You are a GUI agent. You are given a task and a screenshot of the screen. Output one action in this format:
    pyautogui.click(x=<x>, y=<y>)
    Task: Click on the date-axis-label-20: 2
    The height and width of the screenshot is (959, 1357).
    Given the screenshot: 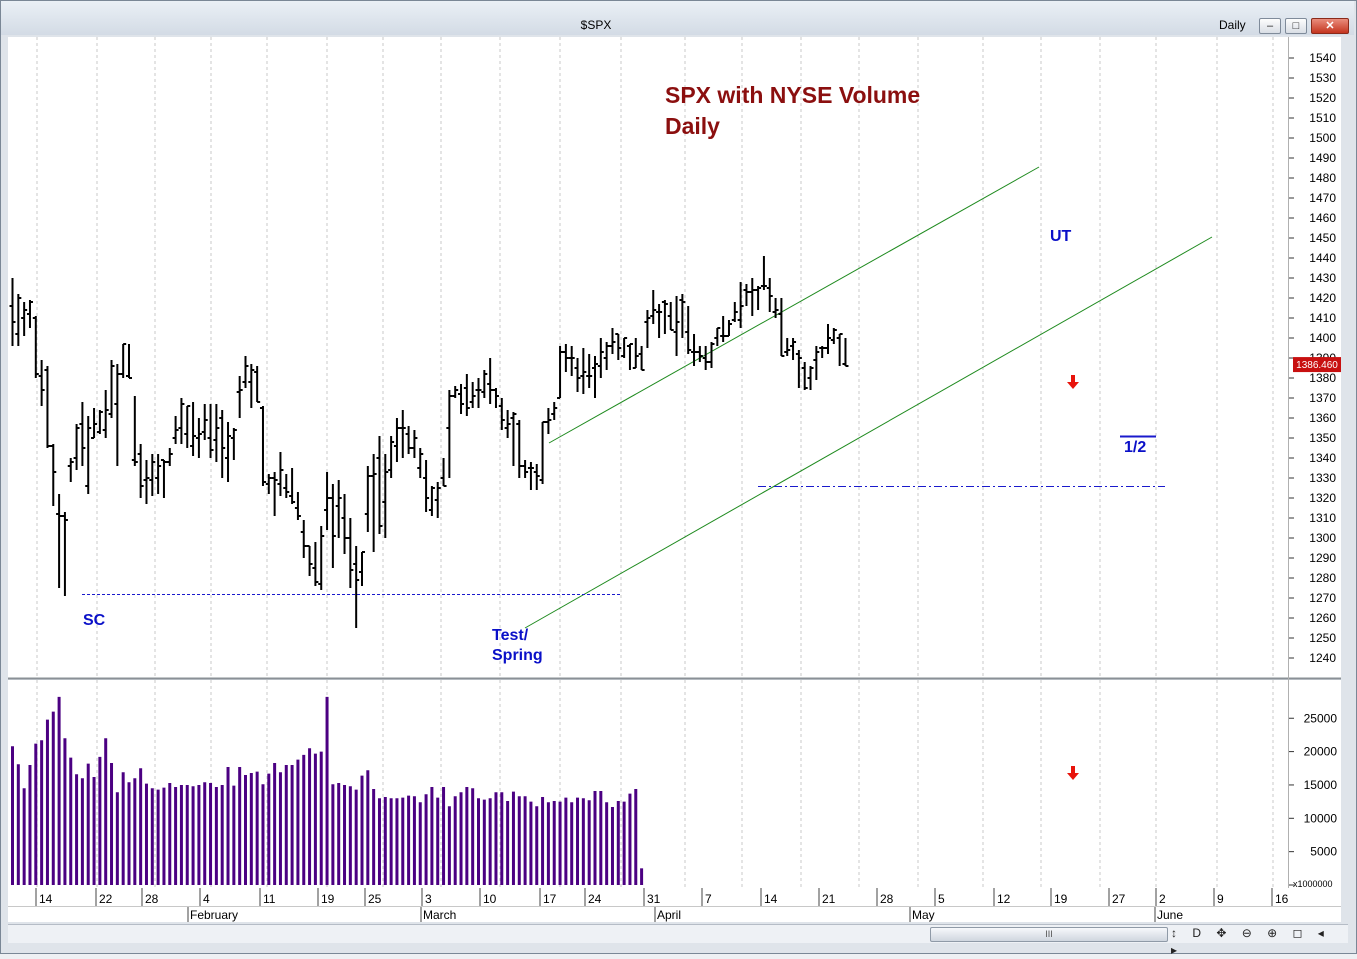 What is the action you would take?
    pyautogui.click(x=1162, y=899)
    